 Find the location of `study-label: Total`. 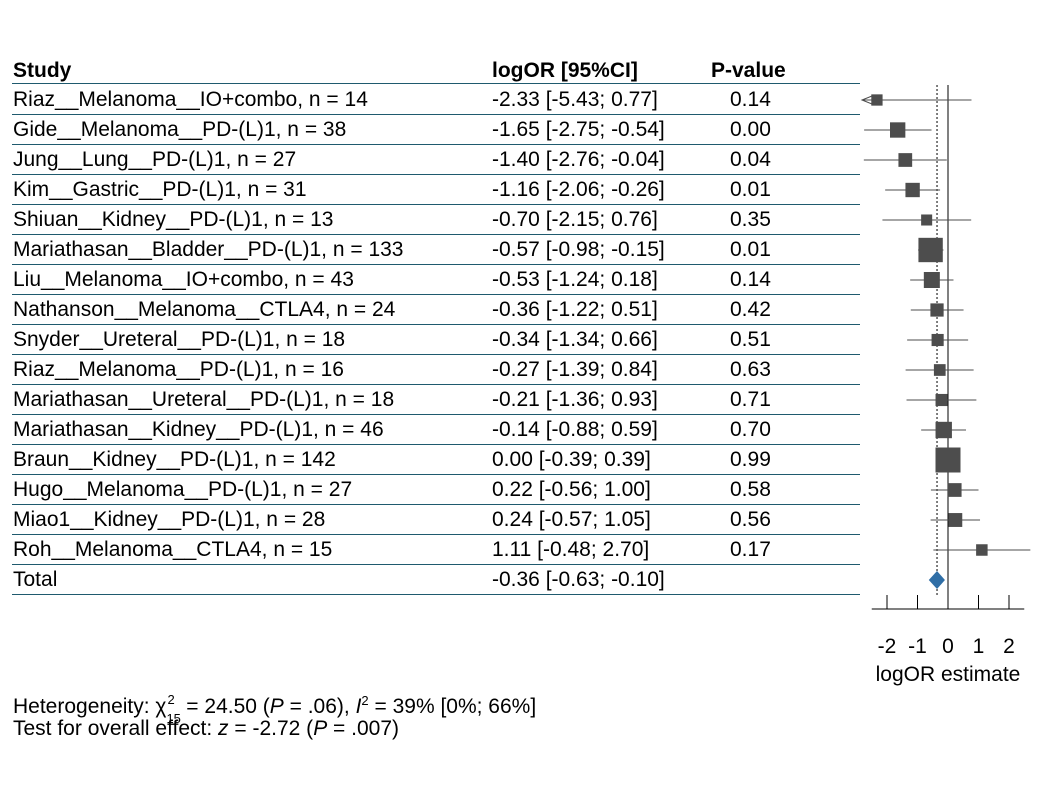

study-label: Total is located at coordinates (35, 579).